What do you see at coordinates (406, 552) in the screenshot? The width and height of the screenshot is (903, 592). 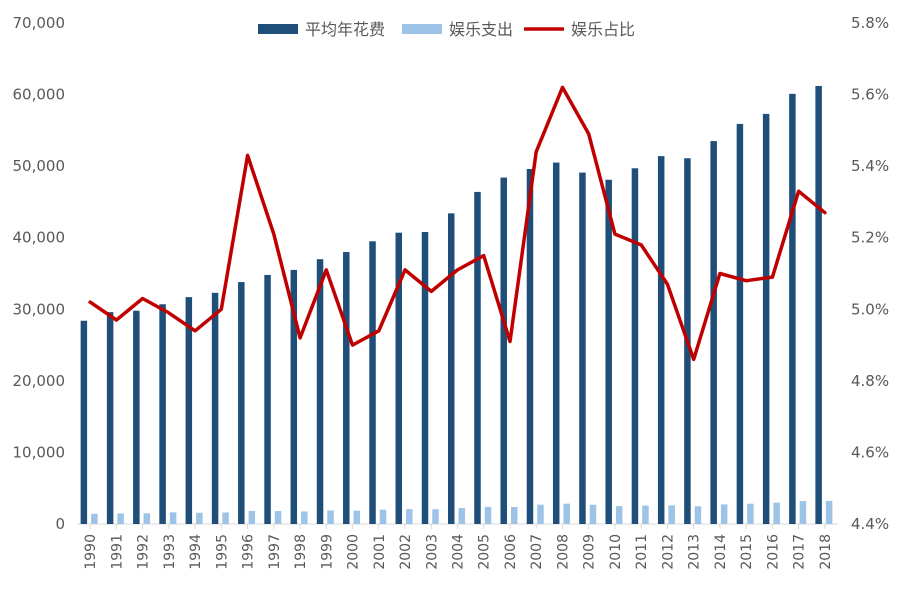 I see `x-tick-label: 2002` at bounding box center [406, 552].